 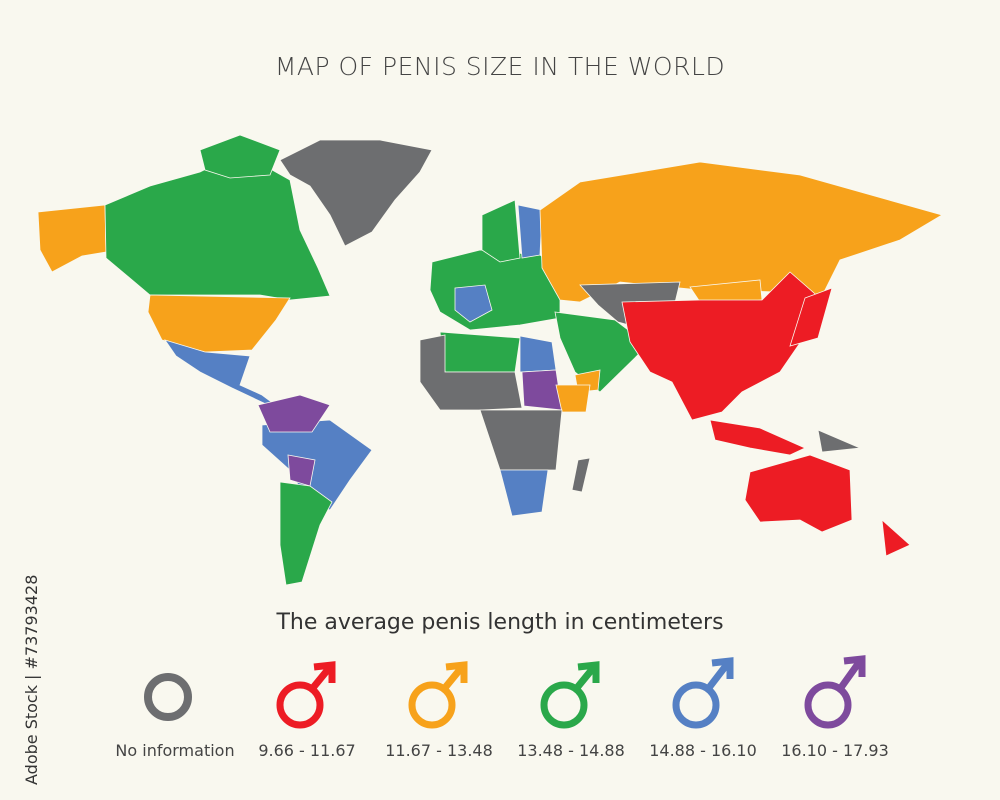 I want to click on region-new-guinea, so click(x=839, y=441).